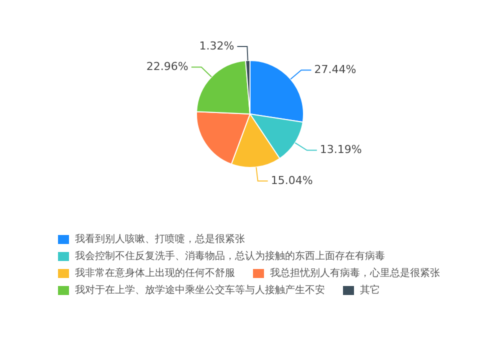  Describe the element at coordinates (216, 45) in the screenshot. I see `data-label: 1.32%` at that location.